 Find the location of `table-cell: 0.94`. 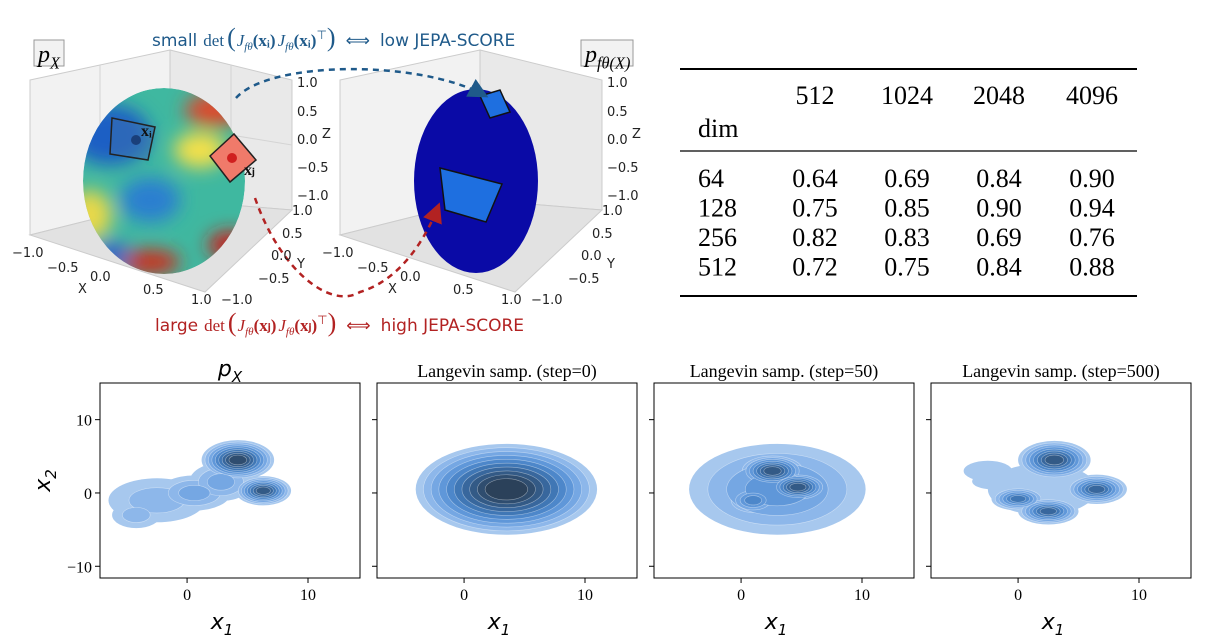

table-cell: 0.94 is located at coordinates (1092, 208).